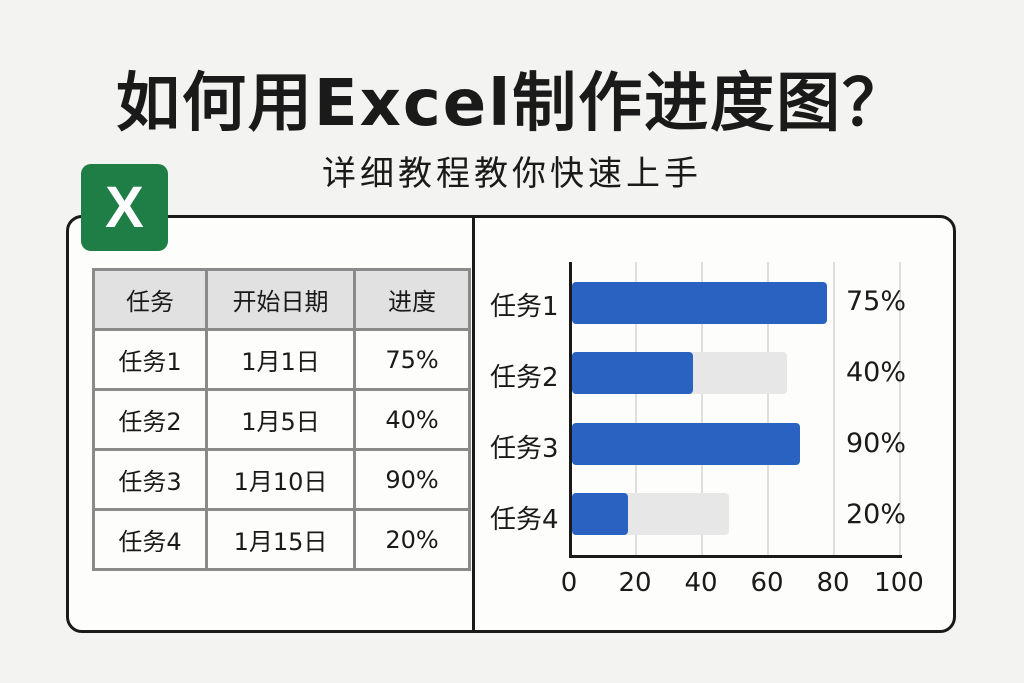 The height and width of the screenshot is (683, 1024). What do you see at coordinates (701, 583) in the screenshot?
I see `x-tick: 40` at bounding box center [701, 583].